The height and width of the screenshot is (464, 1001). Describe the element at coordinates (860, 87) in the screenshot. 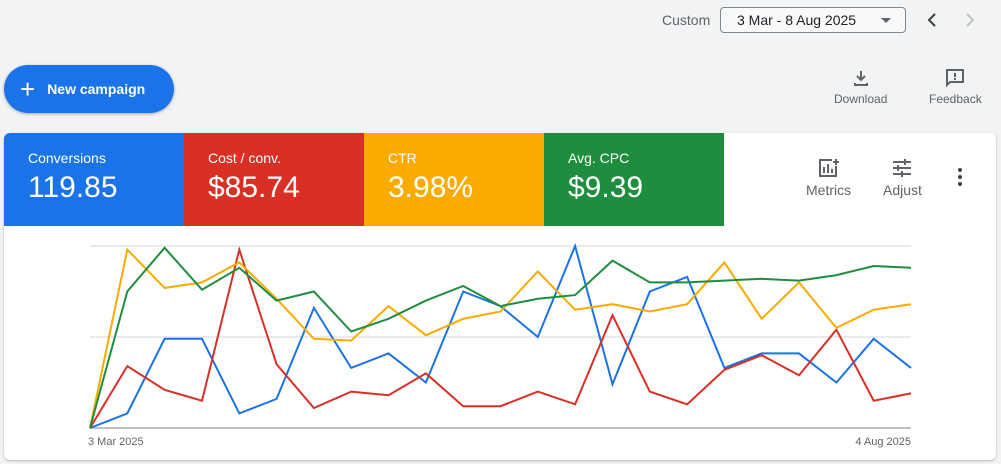

I see `download-button: Download` at that location.